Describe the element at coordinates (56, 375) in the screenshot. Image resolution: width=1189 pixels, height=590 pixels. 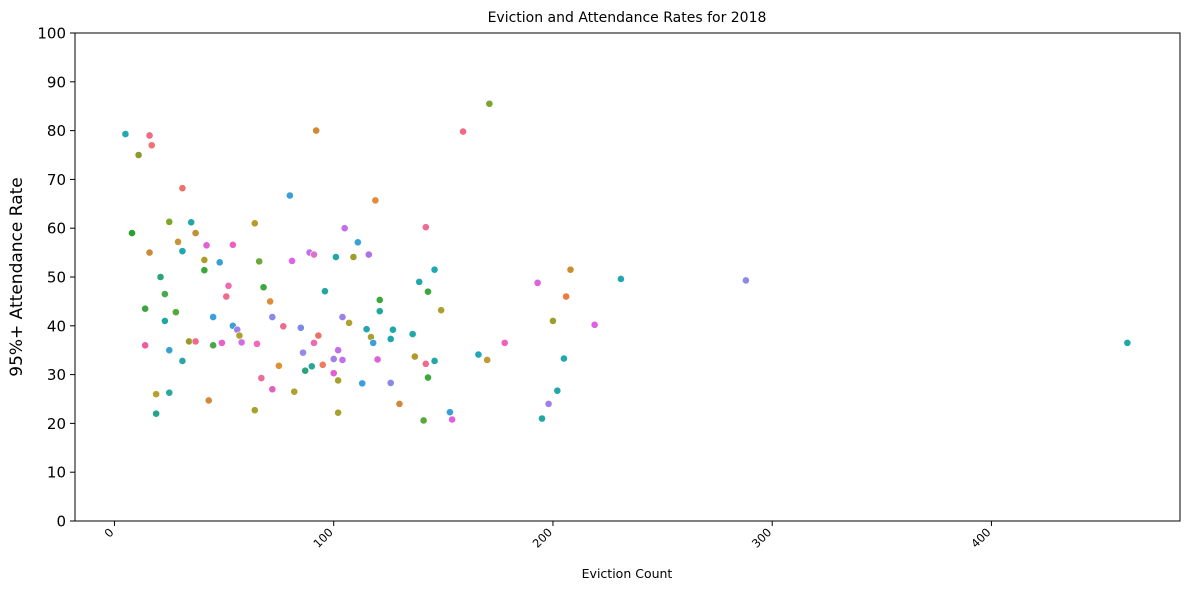
I see `y-tick-label: 30` at that location.